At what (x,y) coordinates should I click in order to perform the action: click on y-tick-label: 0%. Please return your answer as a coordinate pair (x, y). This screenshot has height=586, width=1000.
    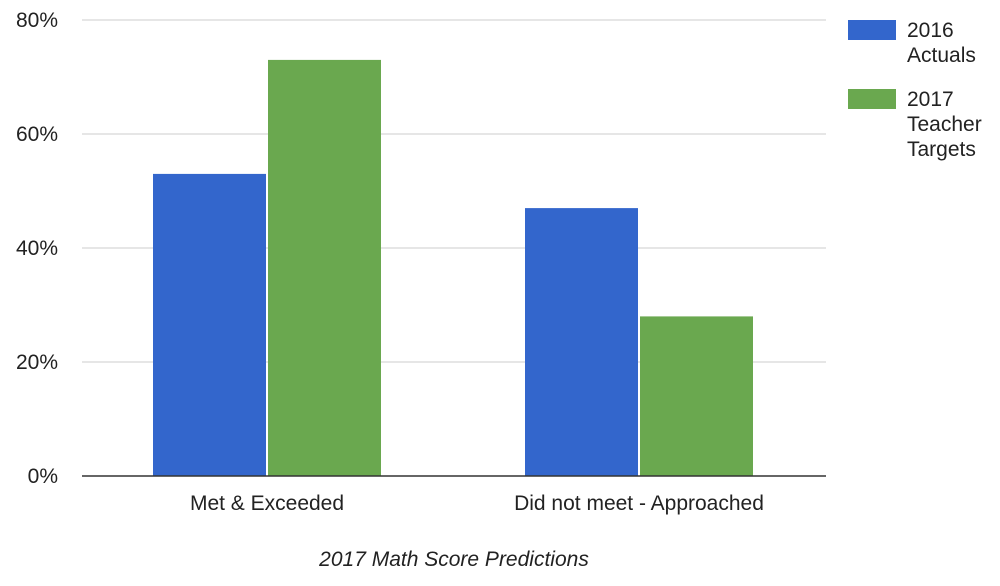
    Looking at the image, I should click on (43, 476).